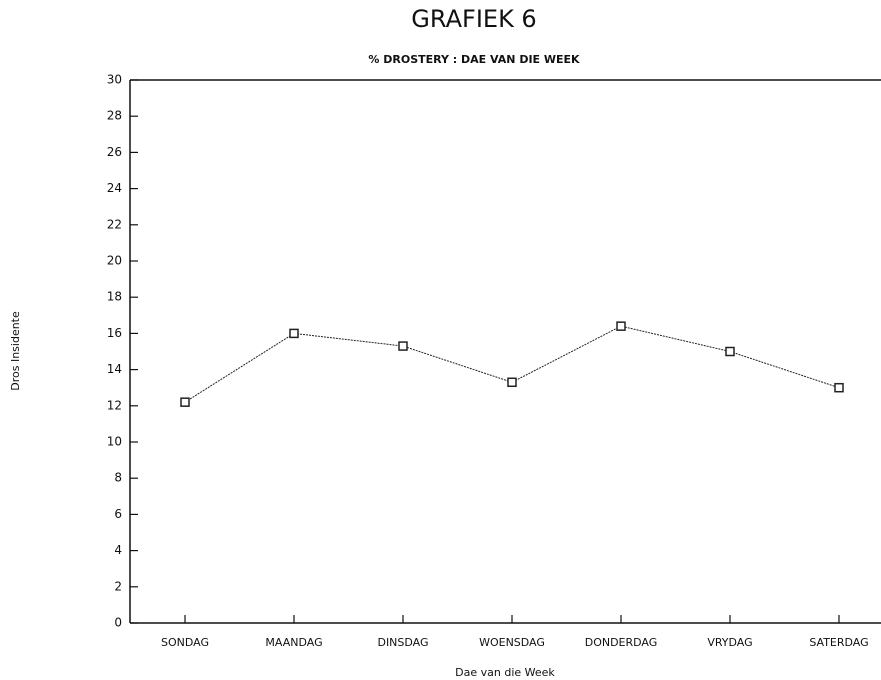  Describe the element at coordinates (15, 351) in the screenshot. I see `y-axis-label: Dros Insidente` at that location.